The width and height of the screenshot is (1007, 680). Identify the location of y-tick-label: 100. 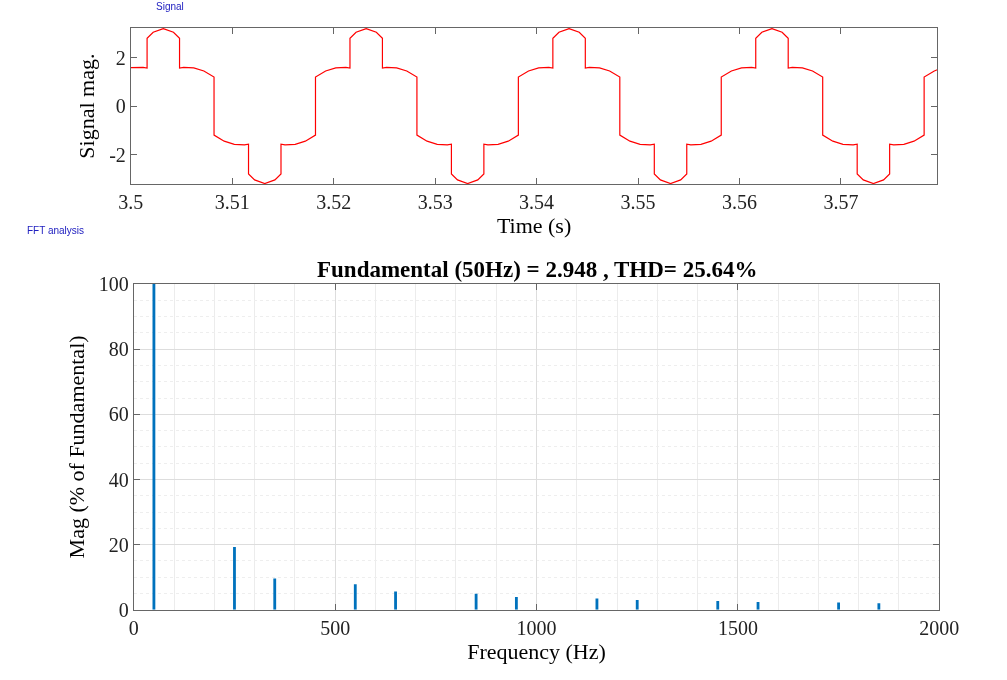
(113, 284).